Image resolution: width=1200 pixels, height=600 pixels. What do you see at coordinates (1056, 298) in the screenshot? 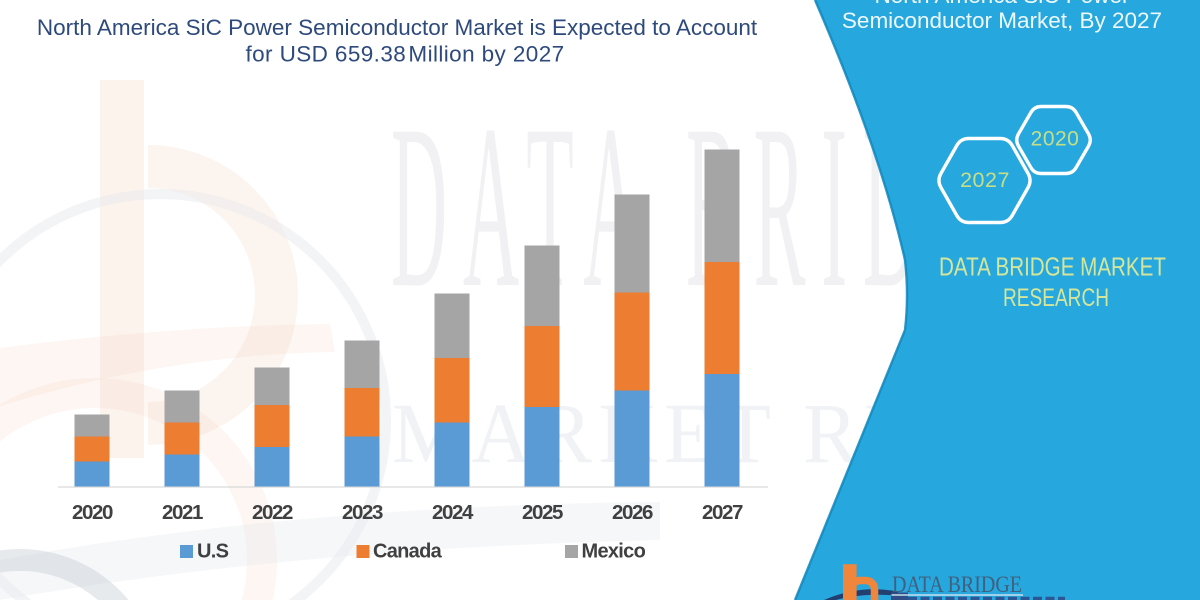
I see `svg-text: RESEARCH` at bounding box center [1056, 298].